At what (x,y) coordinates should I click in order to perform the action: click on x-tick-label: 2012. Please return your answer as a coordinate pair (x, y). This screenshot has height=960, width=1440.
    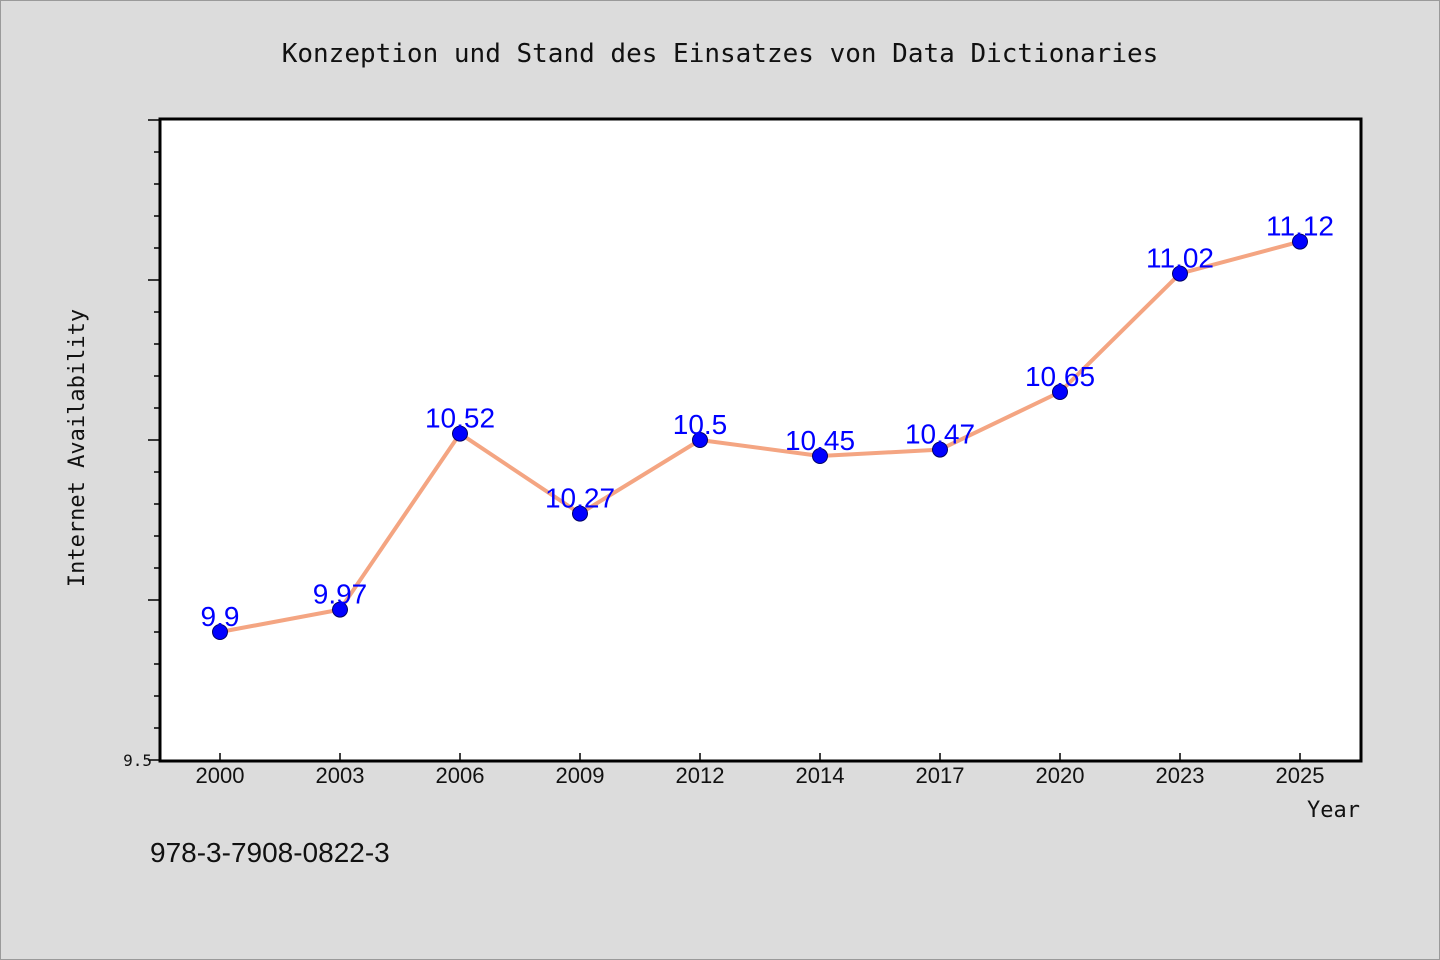
    Looking at the image, I should click on (700, 775).